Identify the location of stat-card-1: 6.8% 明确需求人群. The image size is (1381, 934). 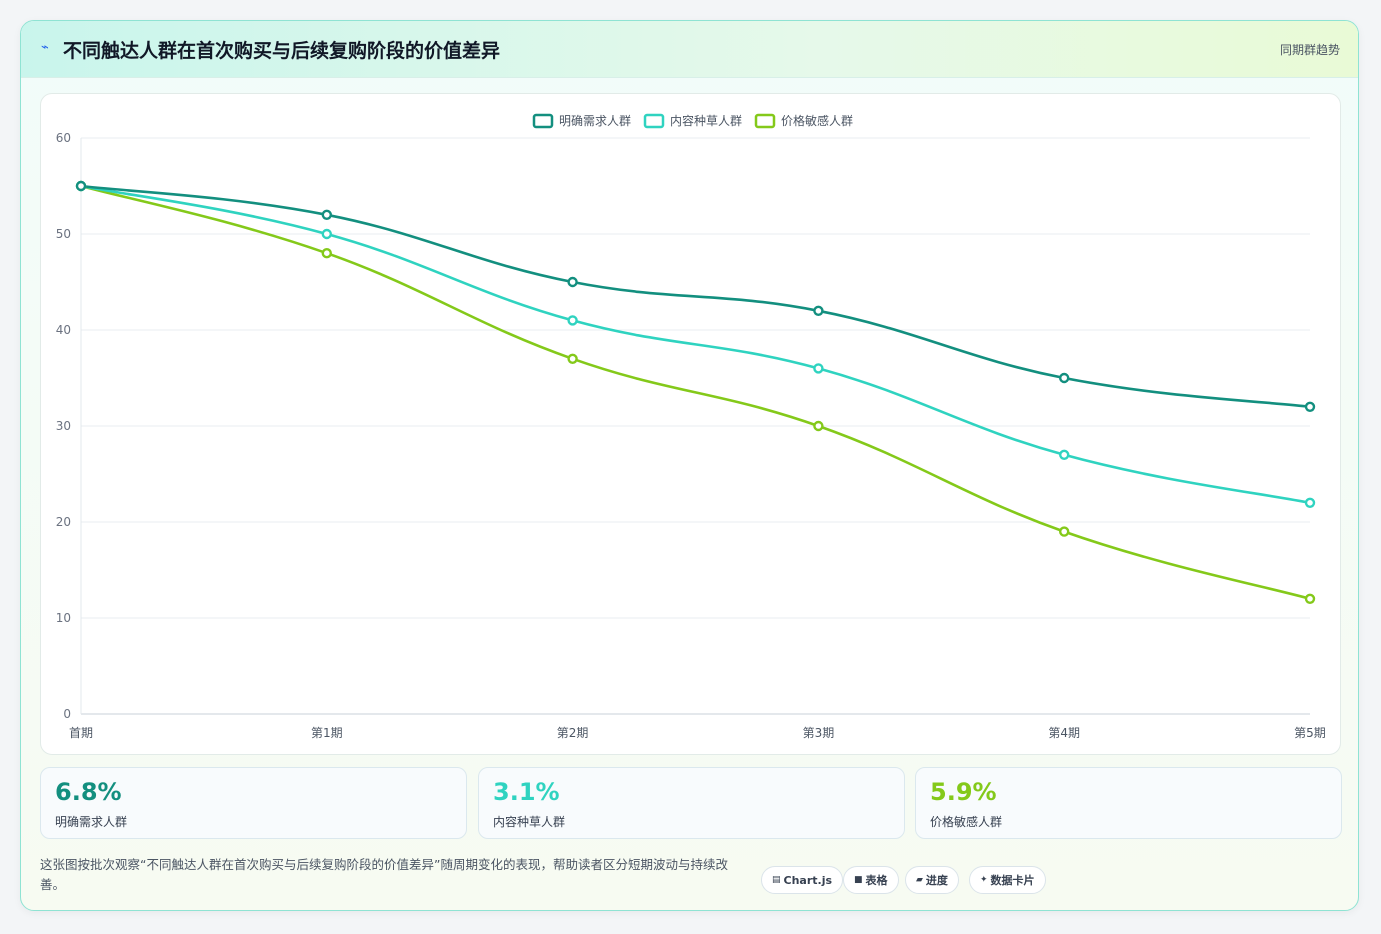
(253, 803).